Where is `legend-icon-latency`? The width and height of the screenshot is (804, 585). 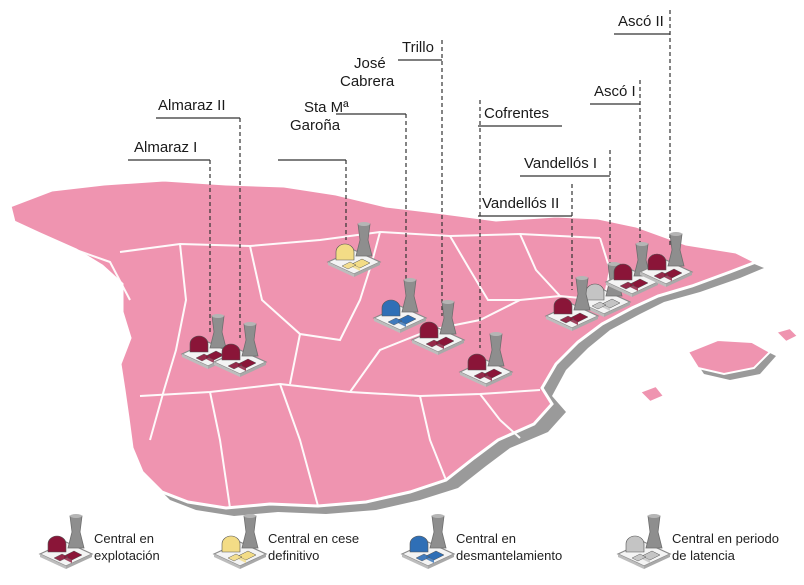
legend-icon-latency is located at coordinates (644, 541).